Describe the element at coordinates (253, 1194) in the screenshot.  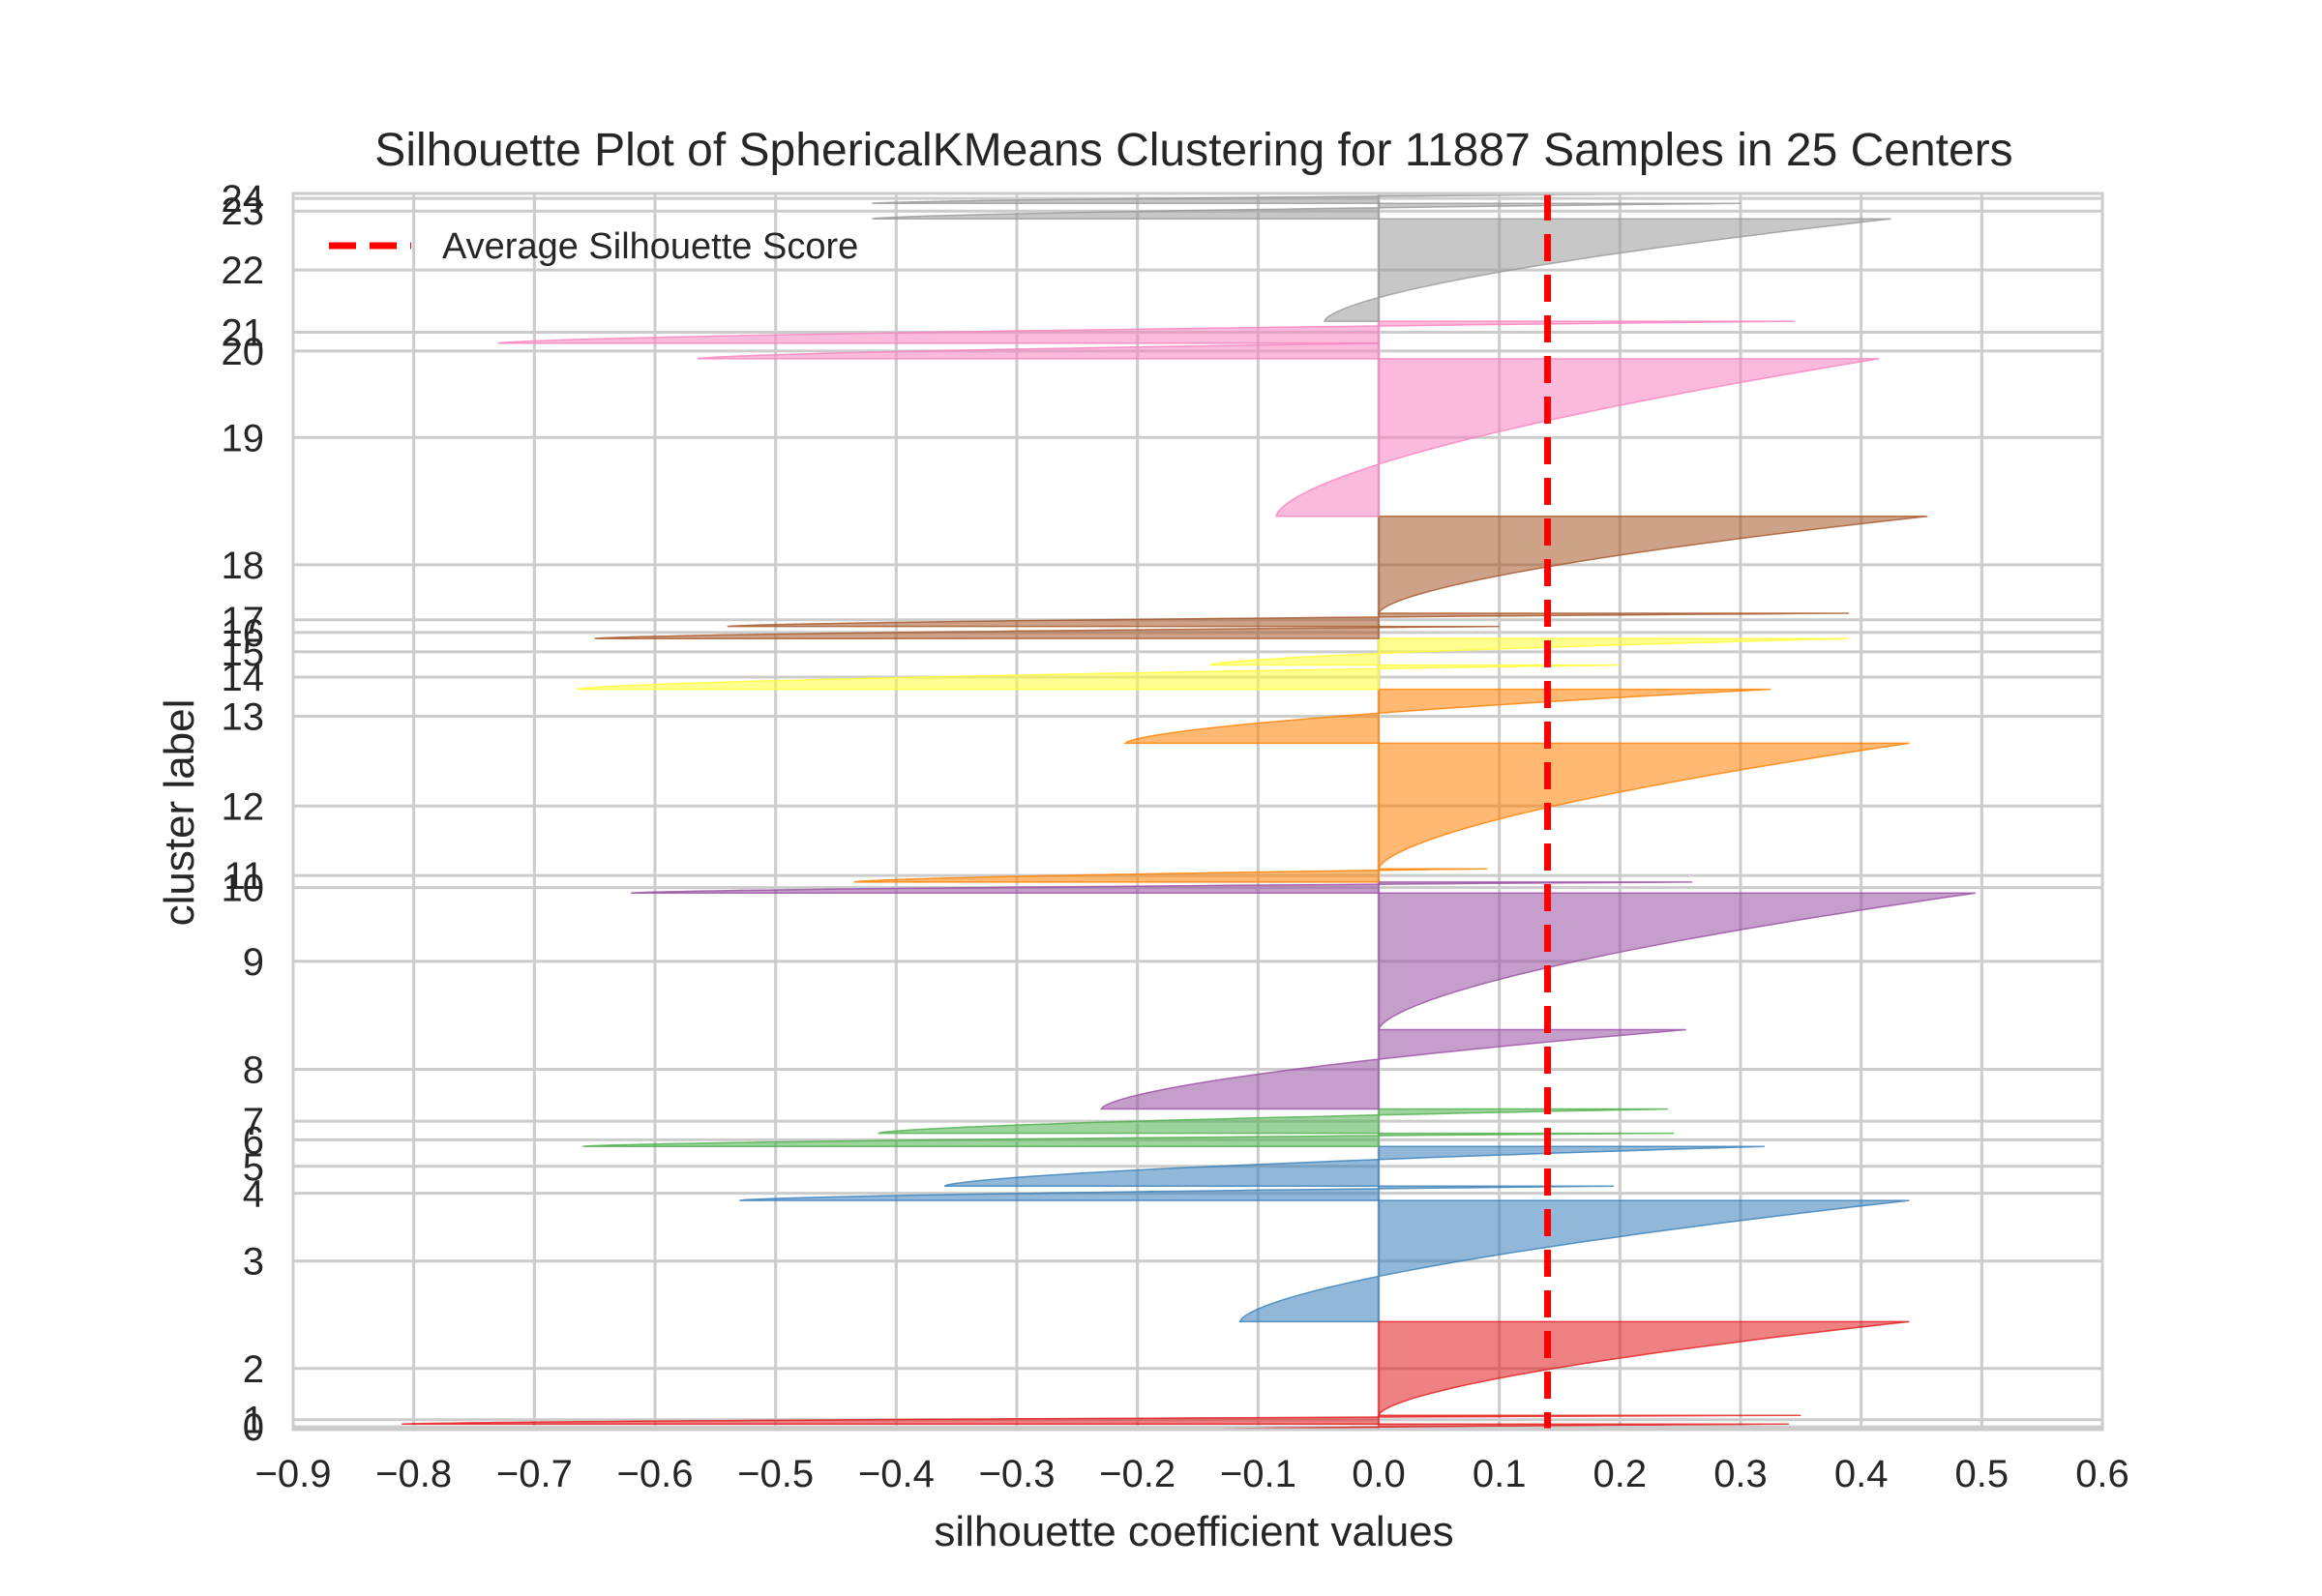
I see `y-tick-label: 4` at that location.